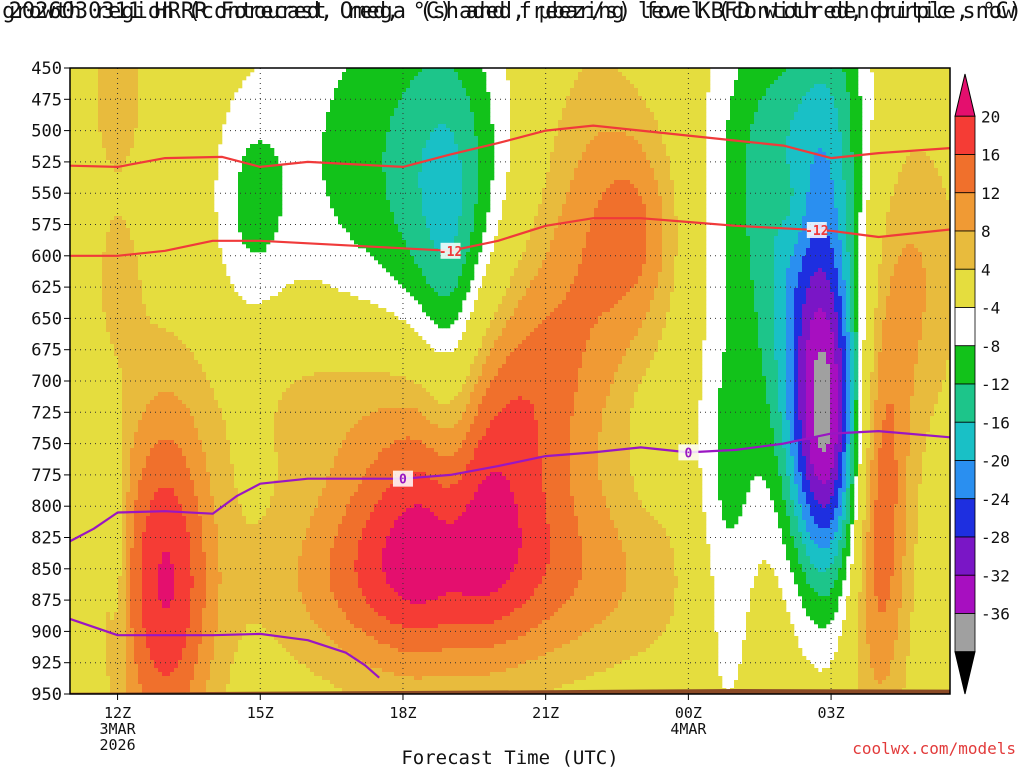 This screenshot has width=1024, height=768. What do you see at coordinates (990, 346) in the screenshot?
I see `colorbar-label: -8` at bounding box center [990, 346].